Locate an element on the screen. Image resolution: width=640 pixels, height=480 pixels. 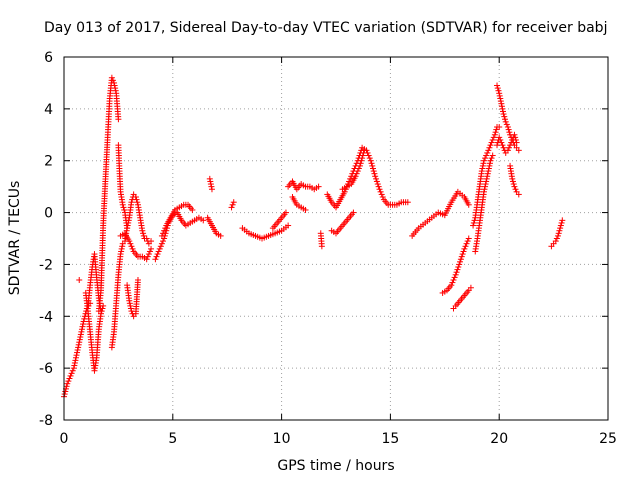
x-axis-title: GPS time / hours is located at coordinates (335, 466).